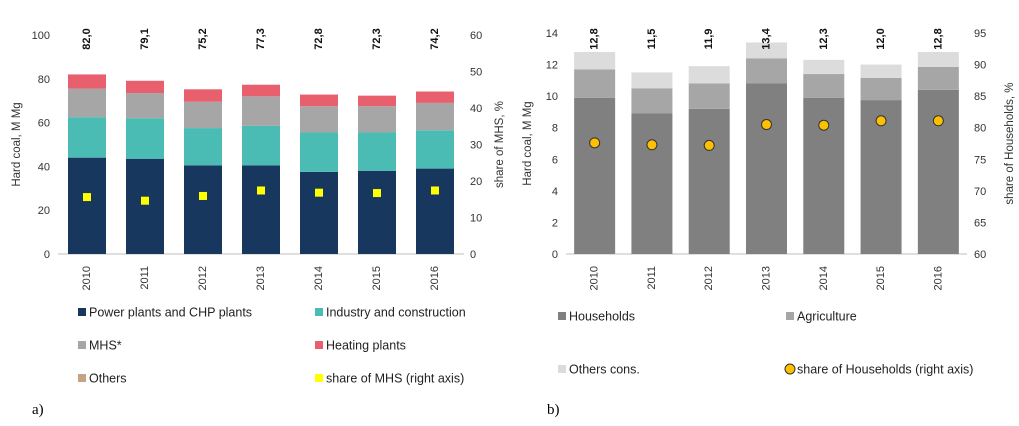 The width and height of the screenshot is (1019, 426). I want to click on x-tick-label: 2013, so click(767, 278).